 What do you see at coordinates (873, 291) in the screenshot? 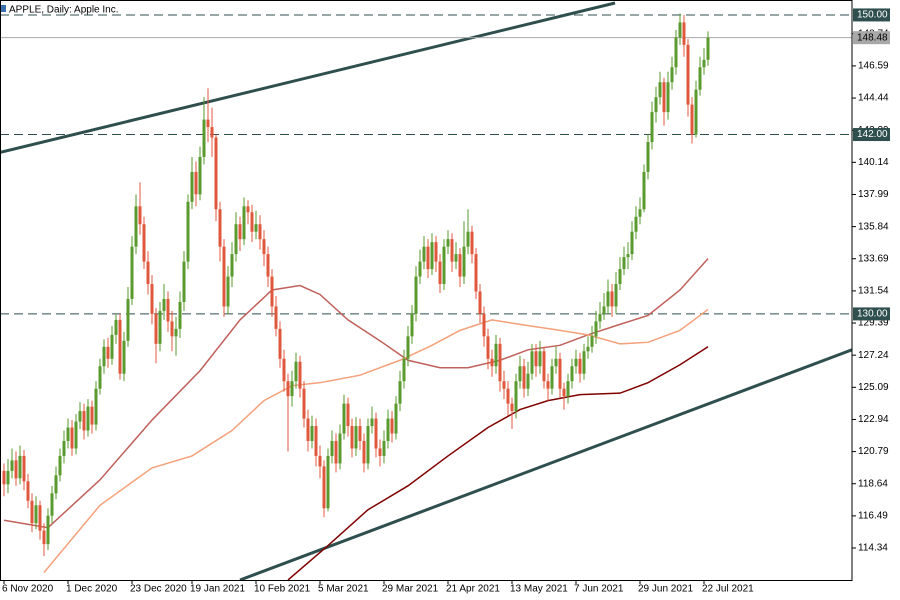
I see `y-tick-label: 131.54` at bounding box center [873, 291].